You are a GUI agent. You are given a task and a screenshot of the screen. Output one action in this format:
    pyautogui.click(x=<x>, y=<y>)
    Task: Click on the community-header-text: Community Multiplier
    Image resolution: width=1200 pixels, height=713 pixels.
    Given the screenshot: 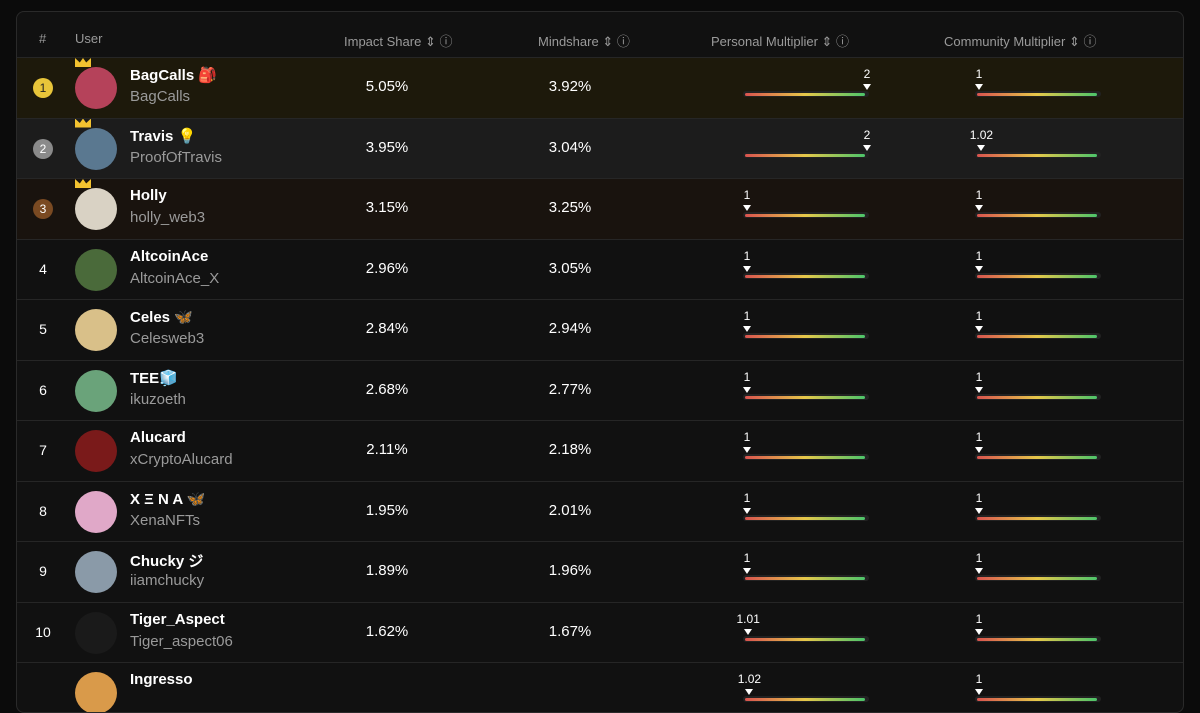 What is the action you would take?
    pyautogui.click(x=1005, y=41)
    